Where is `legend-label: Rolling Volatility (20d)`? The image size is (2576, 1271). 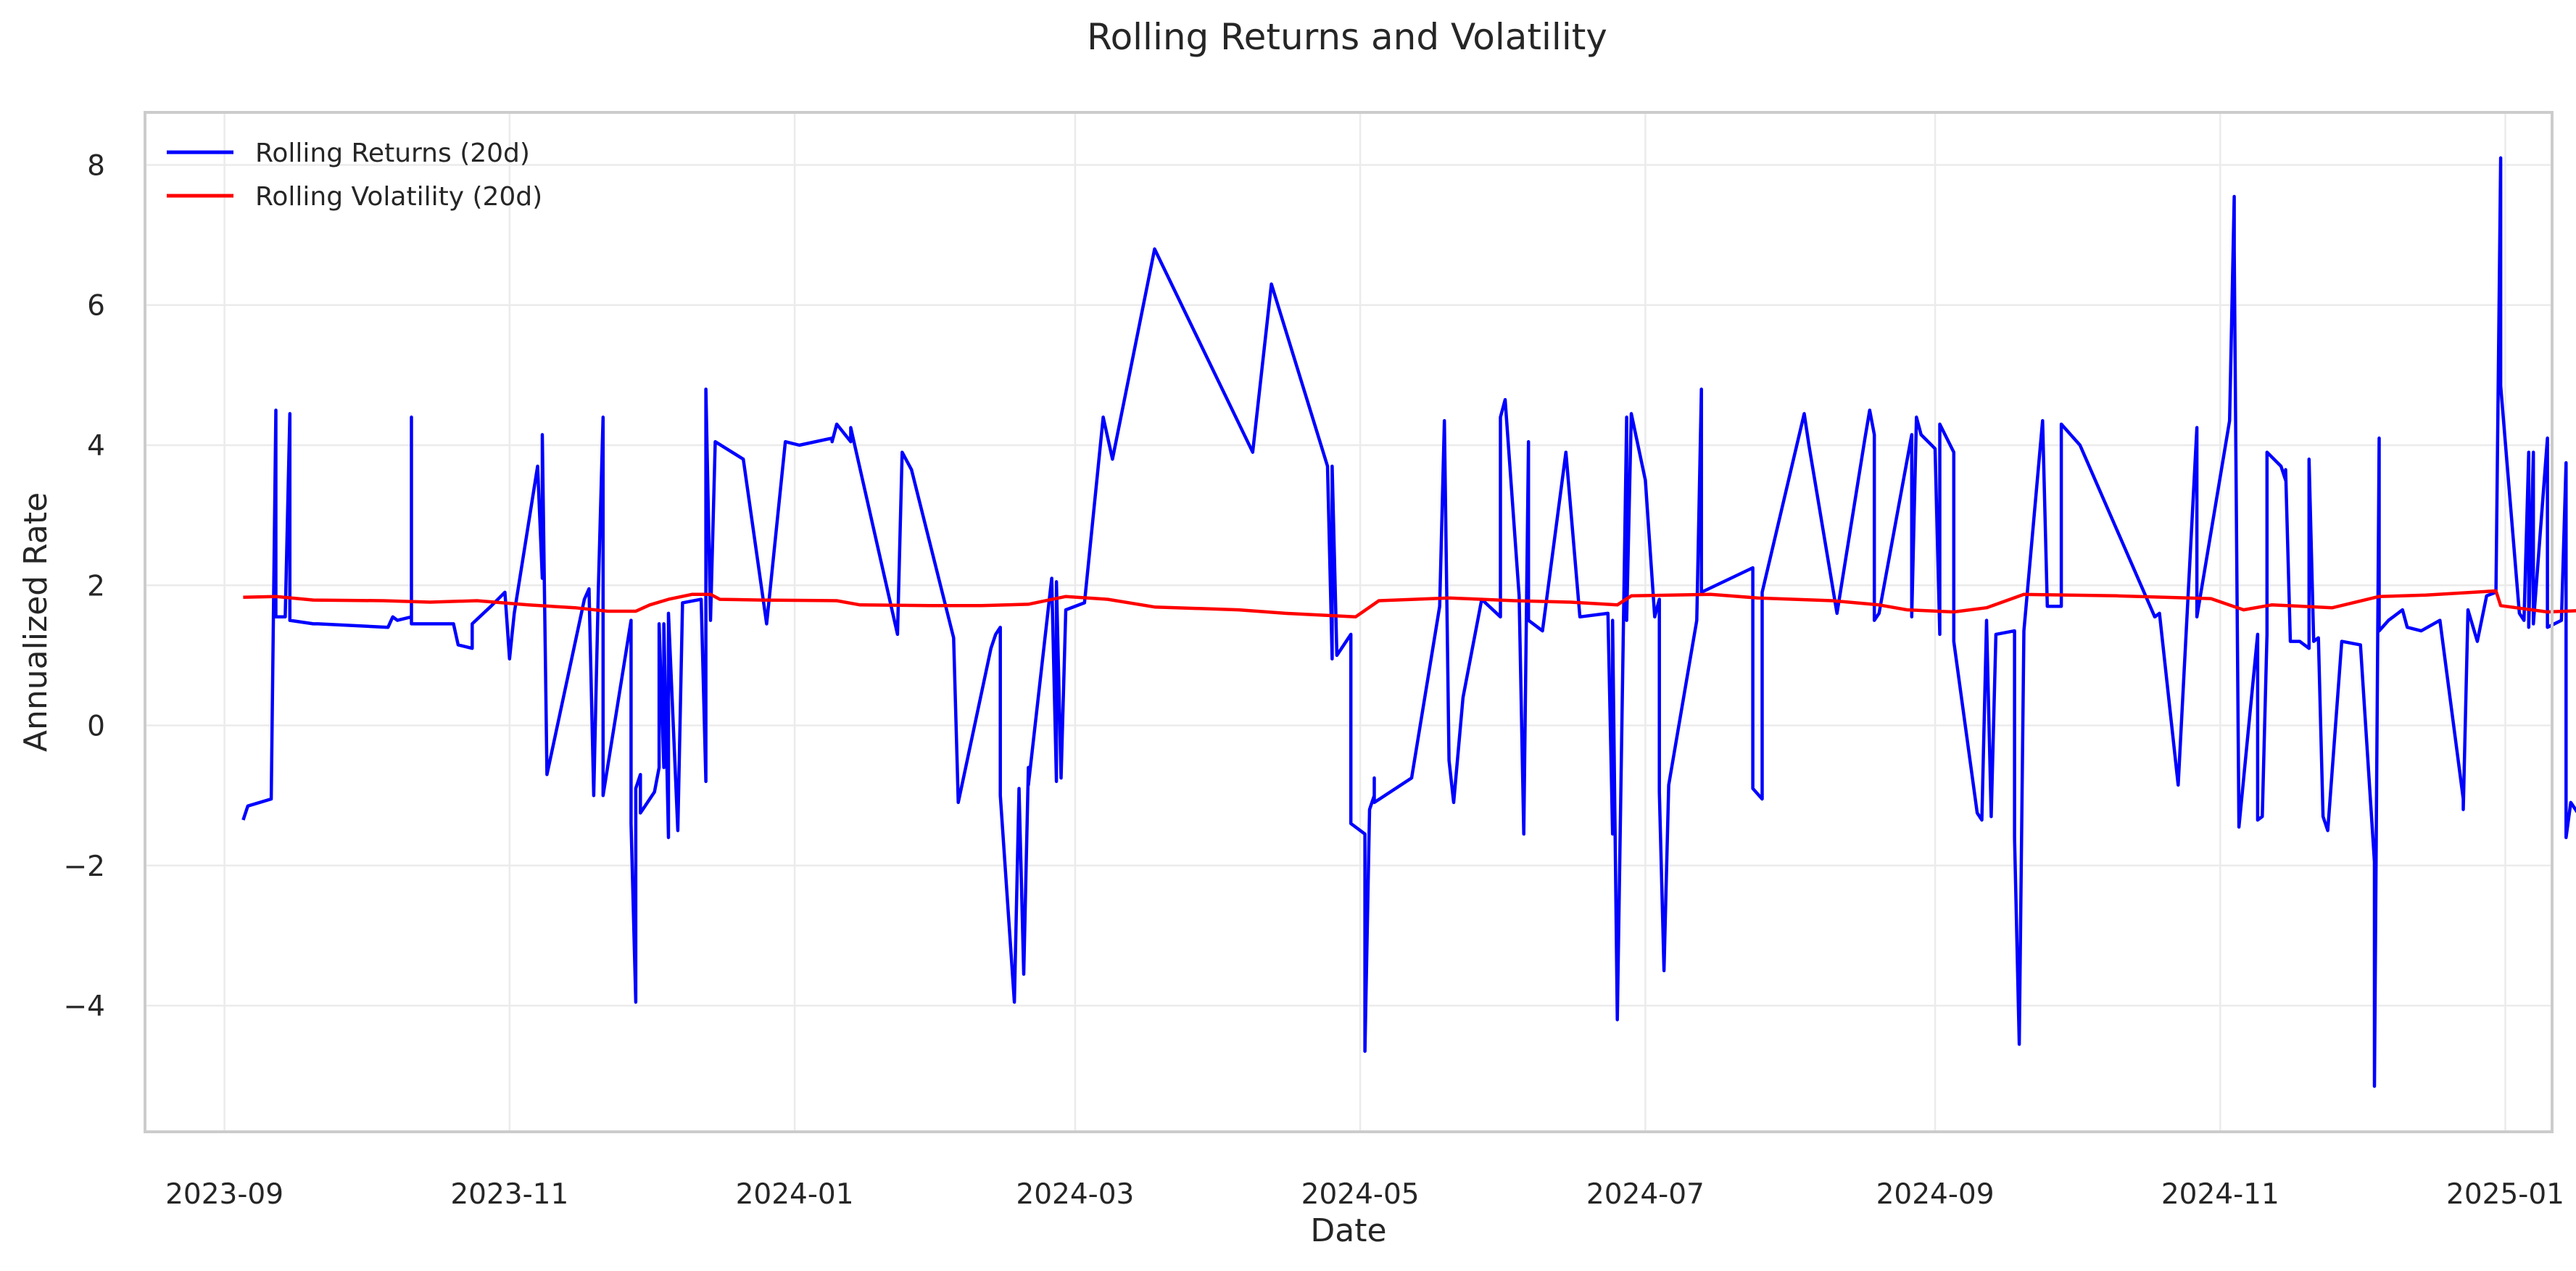
legend-label: Rolling Volatility (20d) is located at coordinates (399, 197).